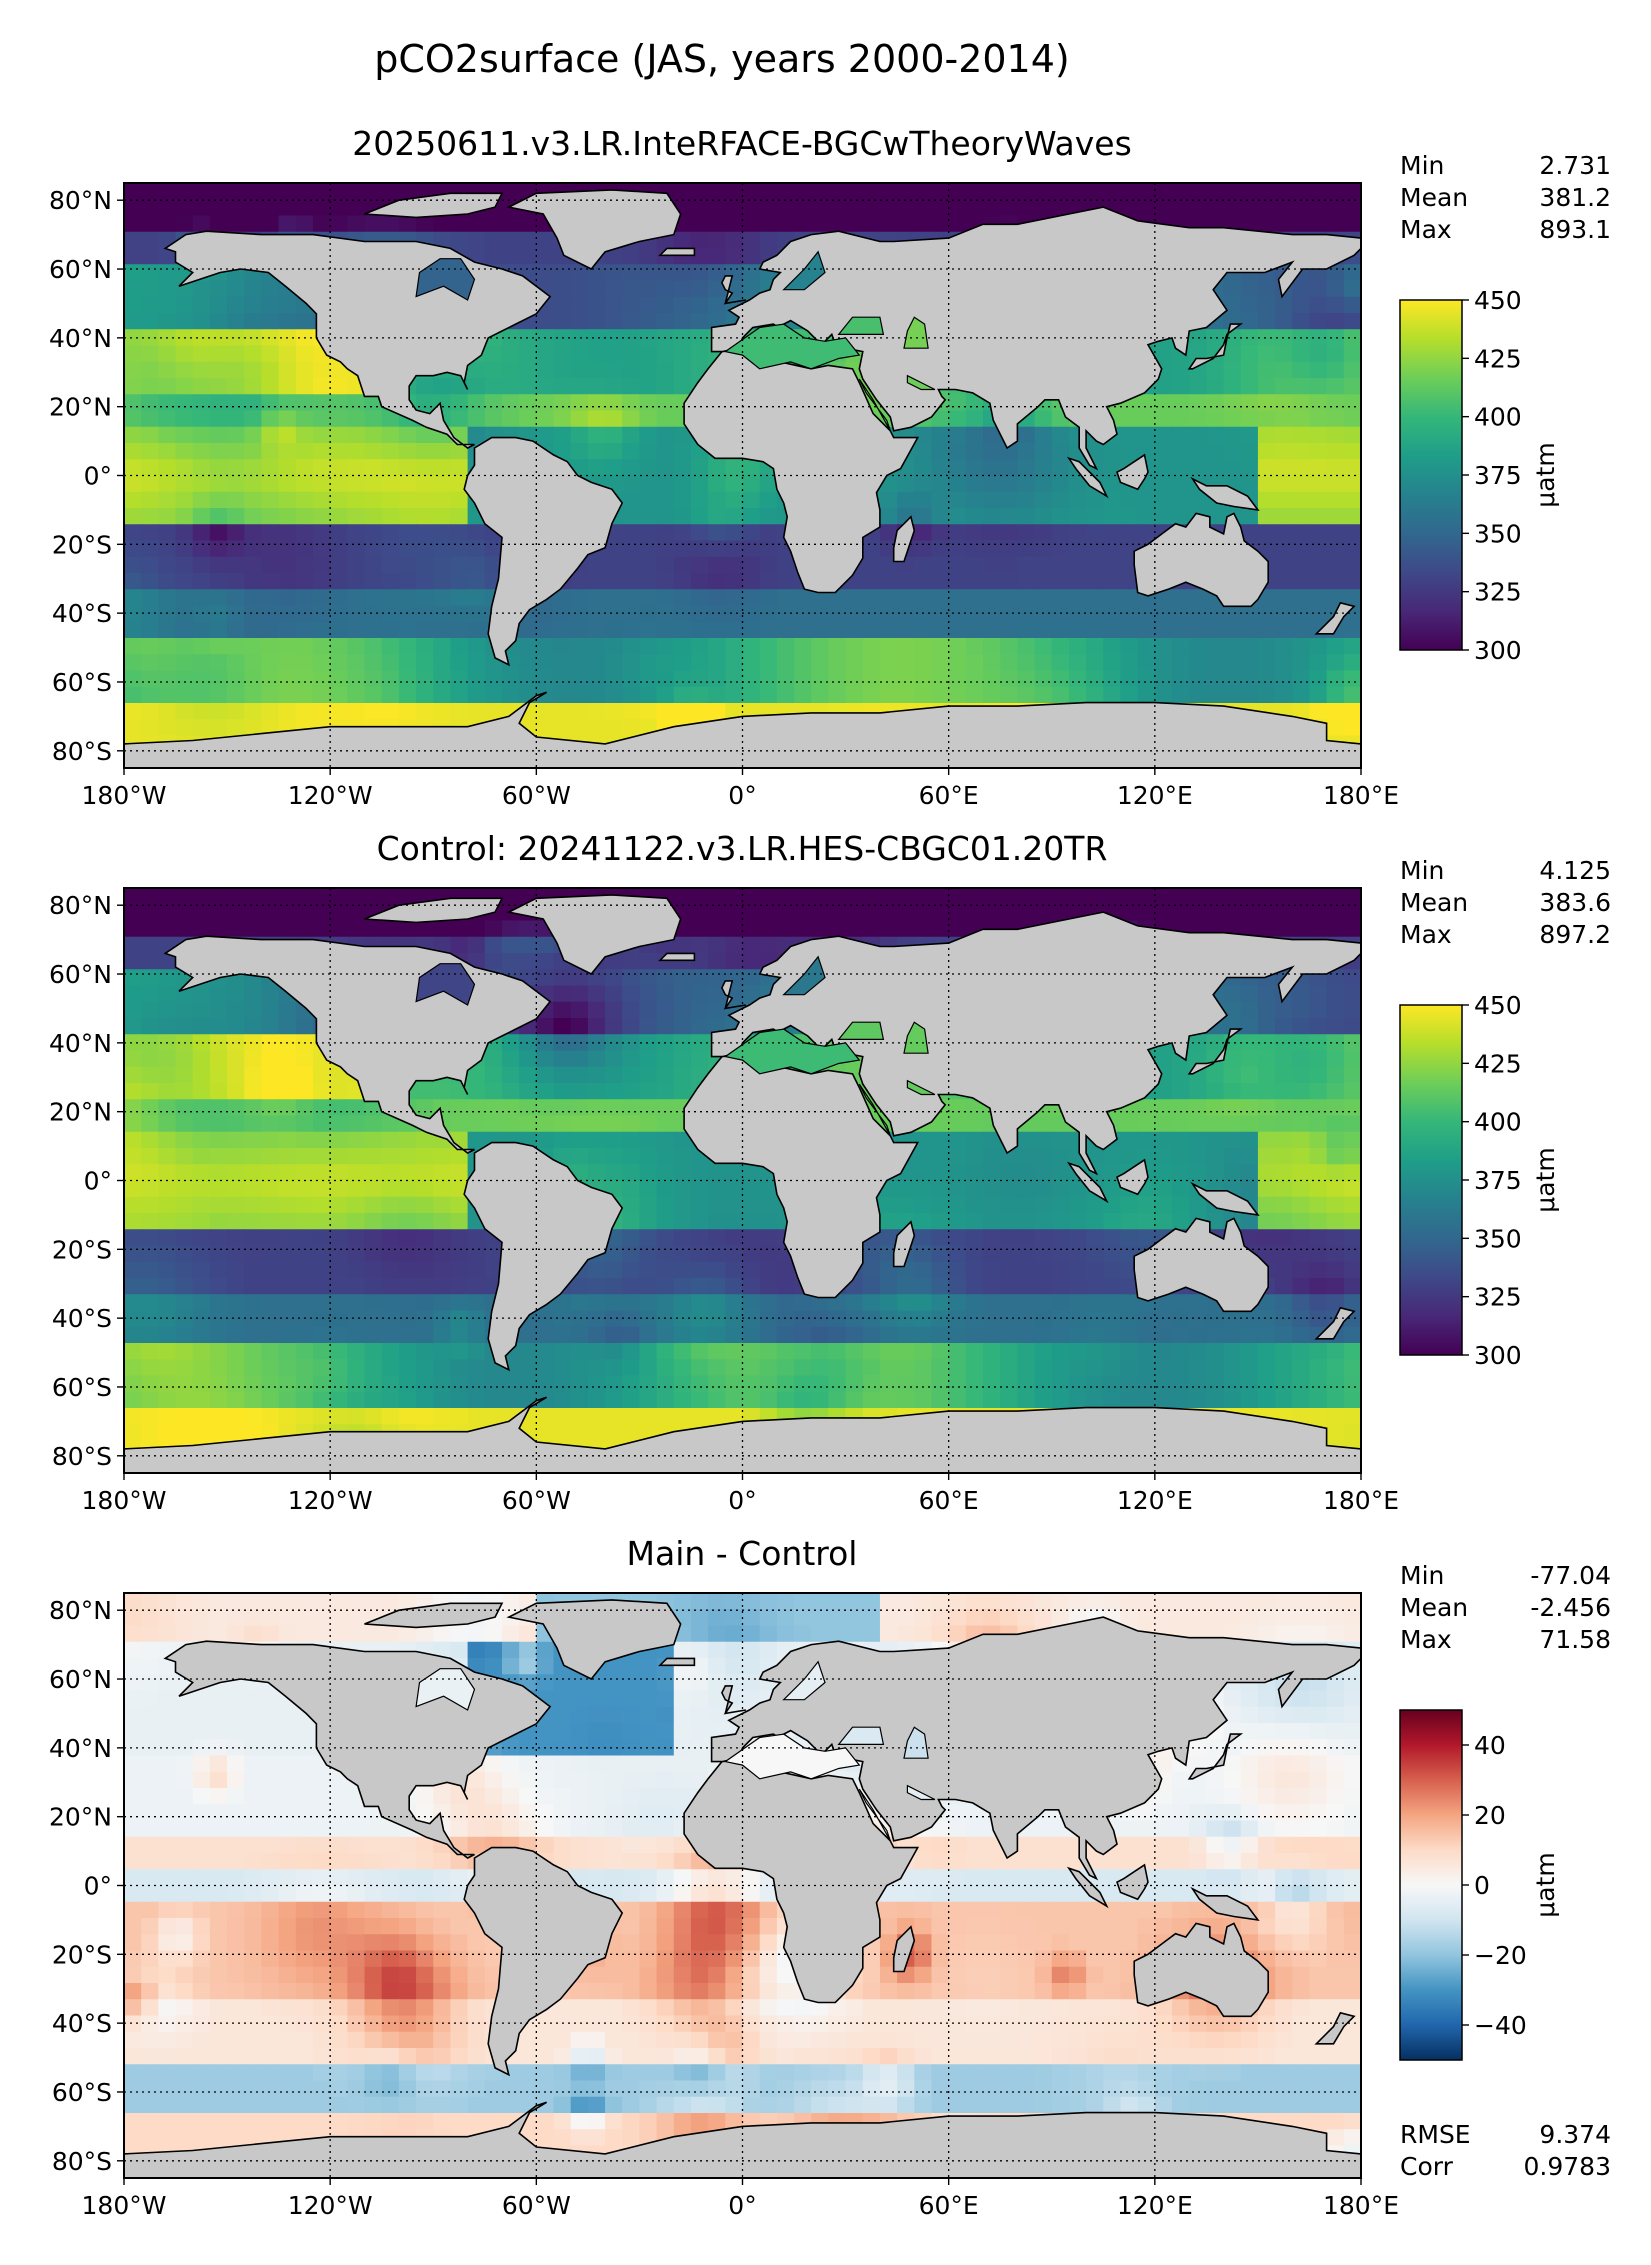 This screenshot has height=2265, width=1651. What do you see at coordinates (82, 682) in the screenshot?
I see `y-tick-label: 60°S` at bounding box center [82, 682].